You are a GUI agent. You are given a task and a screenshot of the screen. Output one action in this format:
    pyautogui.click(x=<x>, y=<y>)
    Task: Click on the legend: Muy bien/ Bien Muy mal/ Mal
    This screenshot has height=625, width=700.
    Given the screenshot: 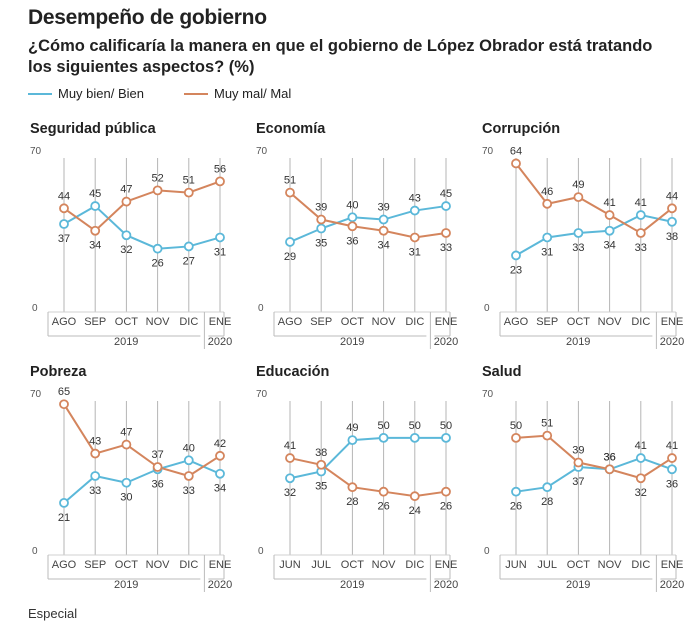 What is the action you would take?
    pyautogui.click(x=179, y=93)
    